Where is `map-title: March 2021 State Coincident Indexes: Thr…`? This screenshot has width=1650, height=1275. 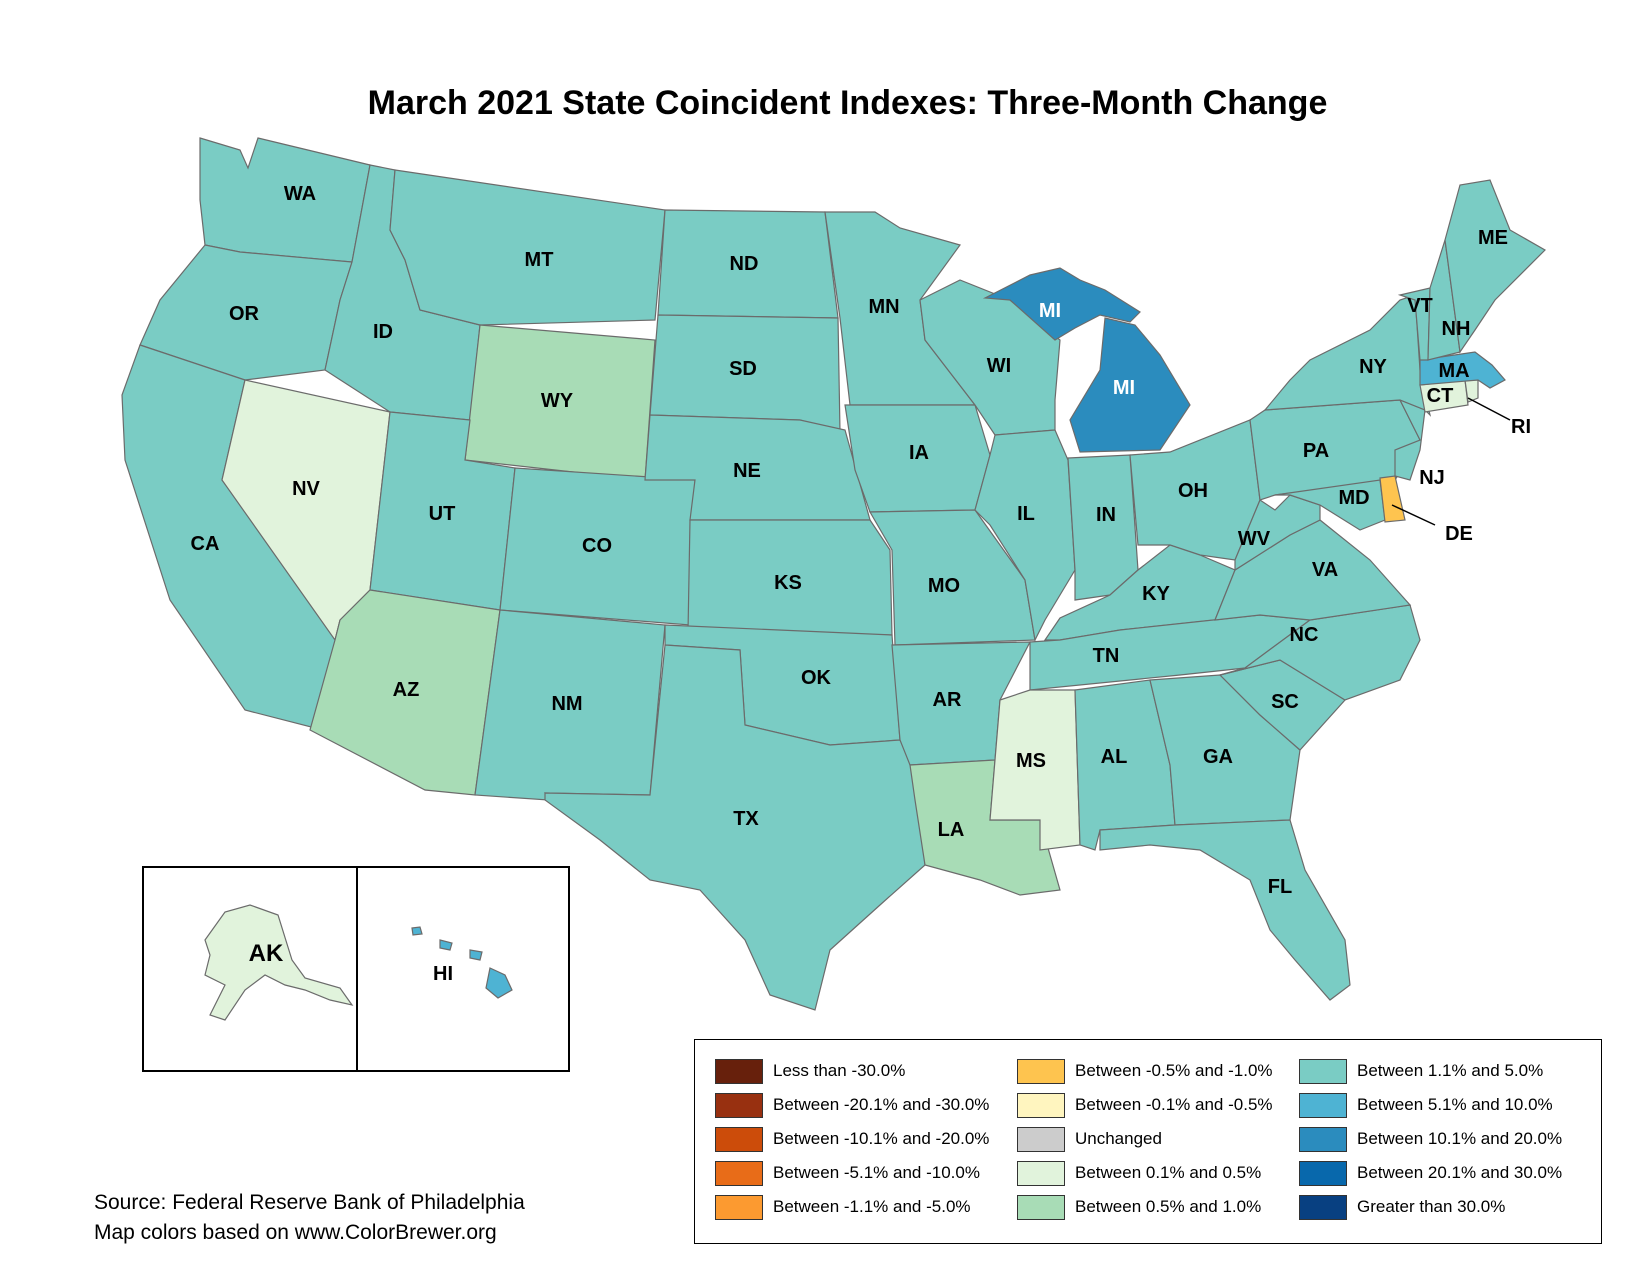
map-title: March 2021 State Coincident Indexes: Thr… is located at coordinates (847, 103).